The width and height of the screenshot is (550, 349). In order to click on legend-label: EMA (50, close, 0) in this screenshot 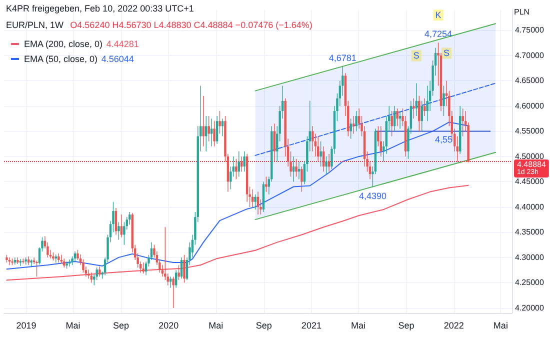, I will do `click(61, 59)`.